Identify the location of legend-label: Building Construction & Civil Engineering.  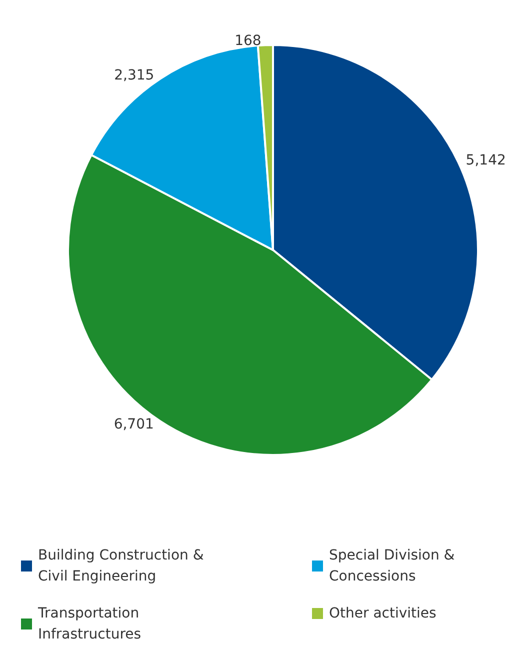
(123, 566).